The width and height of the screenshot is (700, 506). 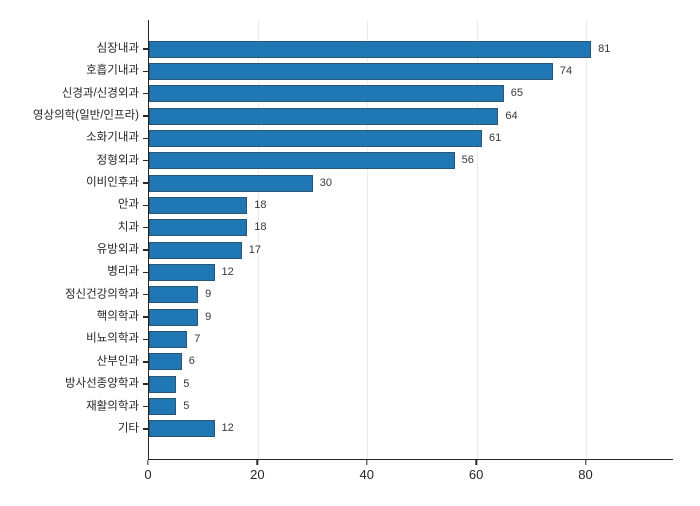 I want to click on value-label: 74, so click(x=566, y=70).